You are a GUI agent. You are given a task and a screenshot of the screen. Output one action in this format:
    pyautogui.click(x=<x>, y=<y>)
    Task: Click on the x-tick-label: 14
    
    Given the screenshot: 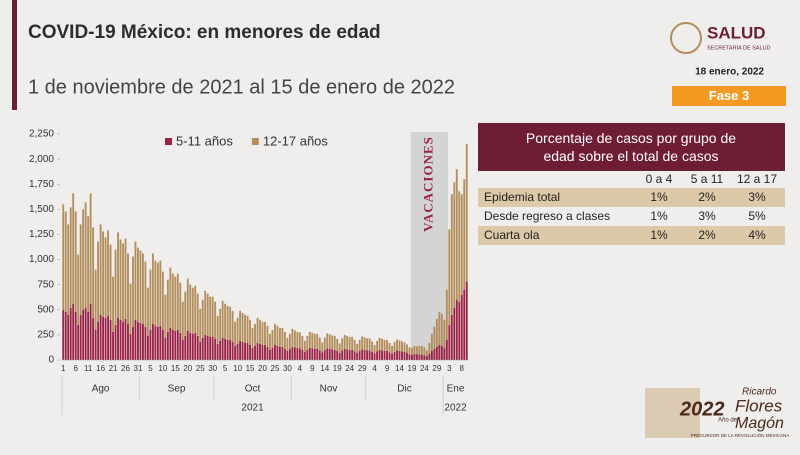 What is the action you would take?
    pyautogui.click(x=399, y=368)
    